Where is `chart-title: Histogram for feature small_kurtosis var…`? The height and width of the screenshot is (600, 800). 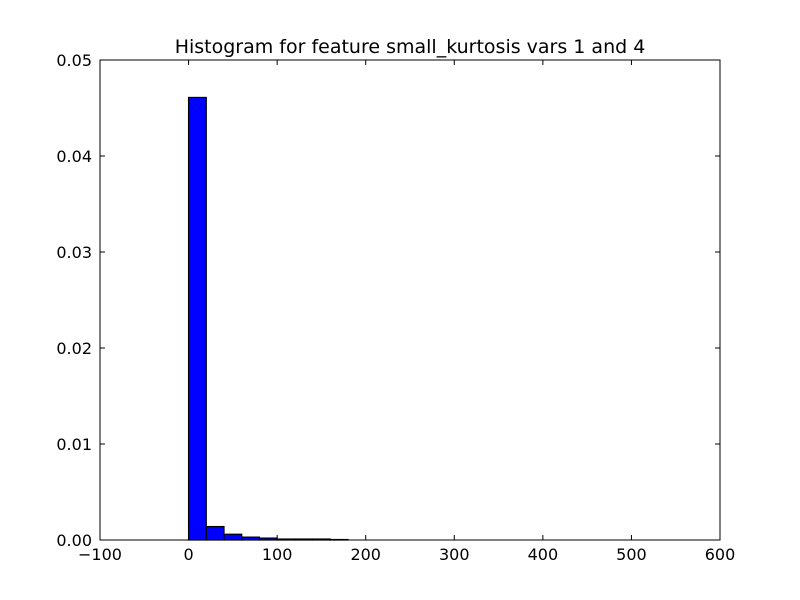
chart-title: Histogram for feature small_kurtosis var… is located at coordinates (410, 47).